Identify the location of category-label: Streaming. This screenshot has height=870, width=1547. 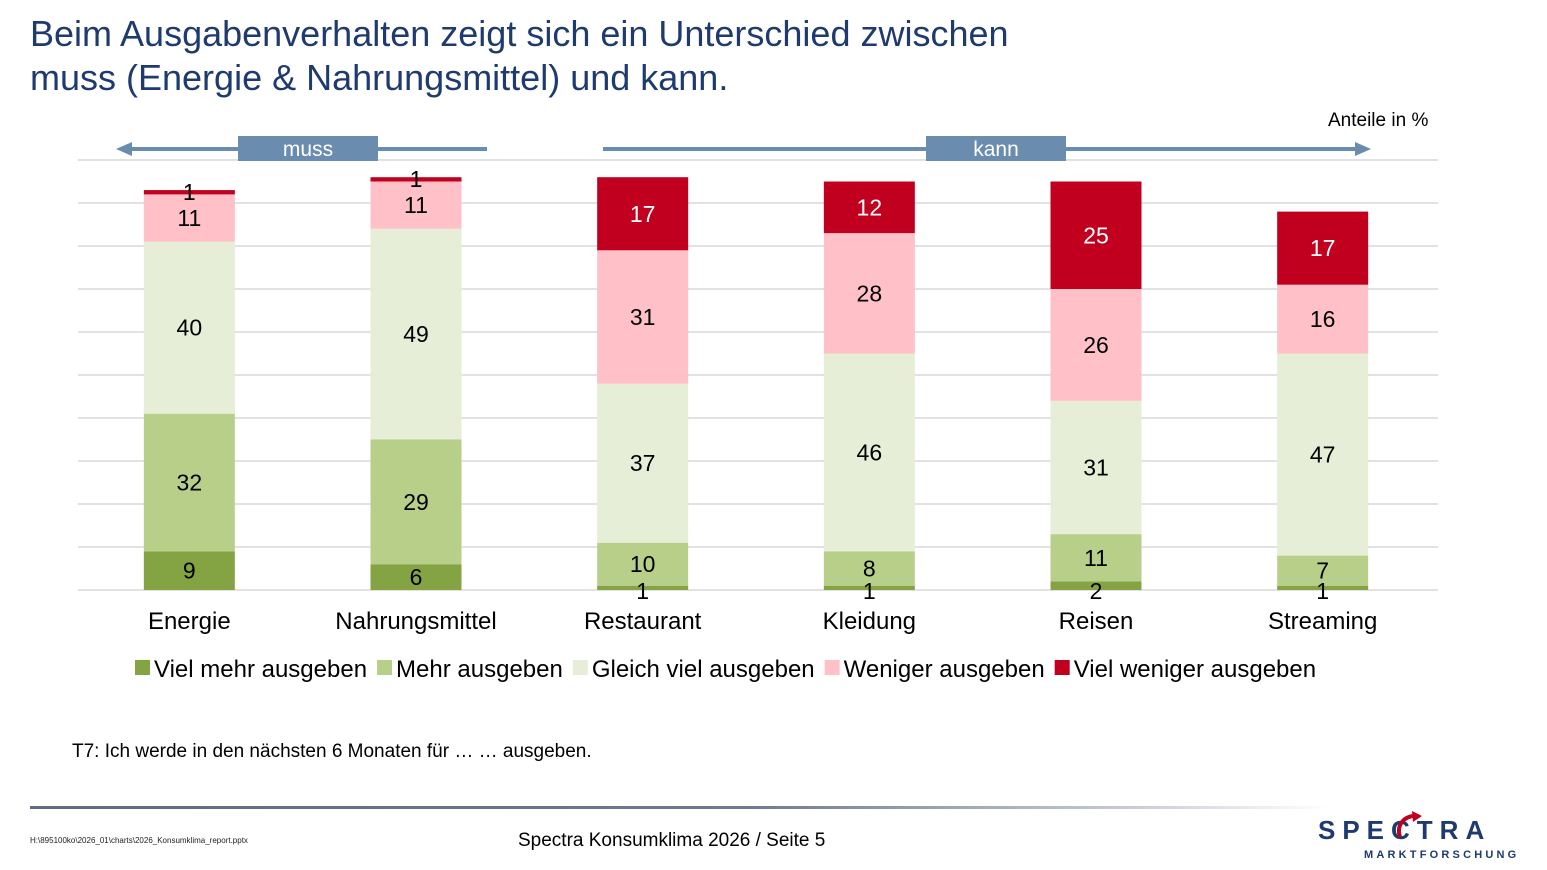
(1322, 621).